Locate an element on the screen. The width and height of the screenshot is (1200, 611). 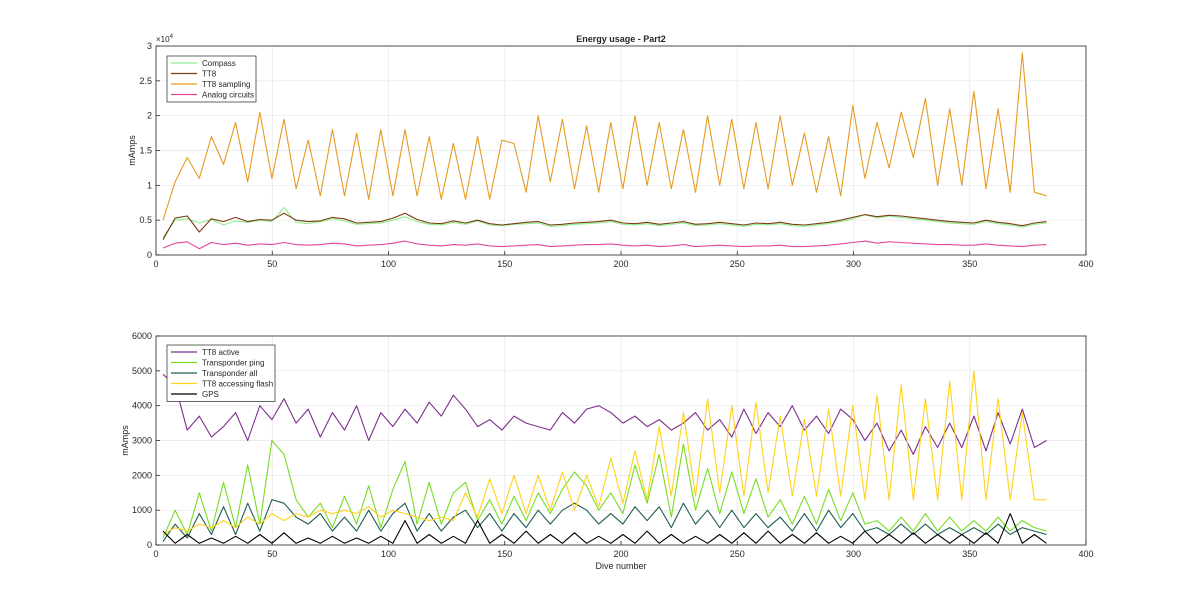
series-line-tt8-active is located at coordinates (604, 414).